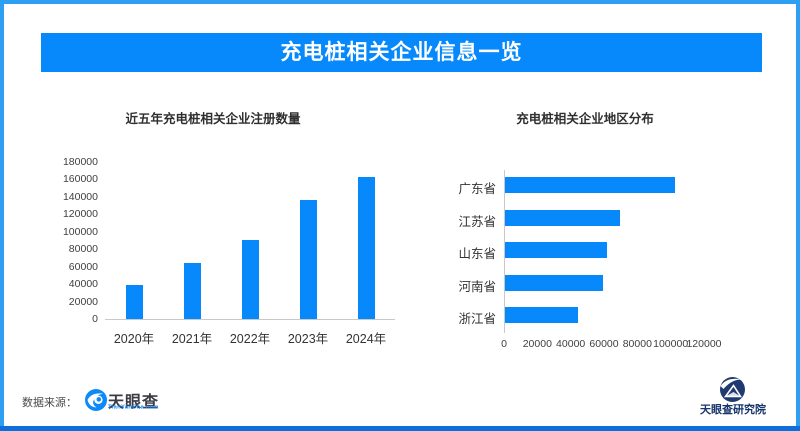 Image resolution: width=800 pixels, height=431 pixels. Describe the element at coordinates (366, 339) in the screenshot. I see `x-tick-label: 2024年` at that location.